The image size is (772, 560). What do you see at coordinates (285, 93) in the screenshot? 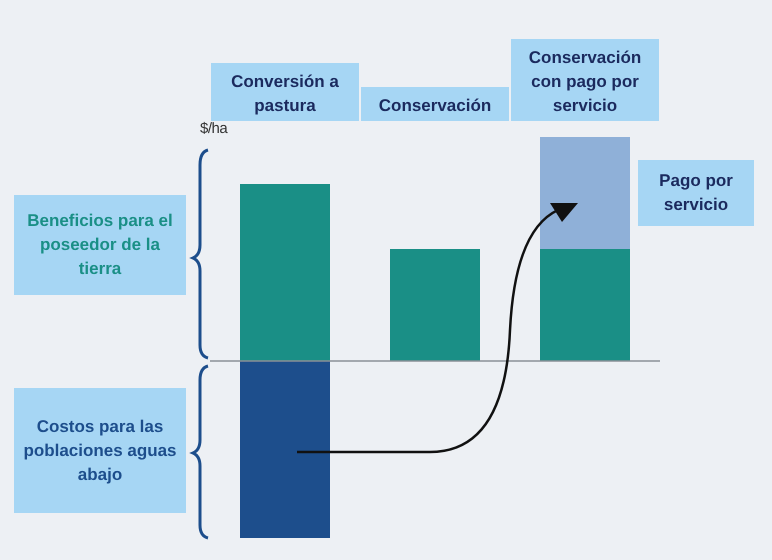
I see `x-tick-label: Conversión a pastura` at bounding box center [285, 93].